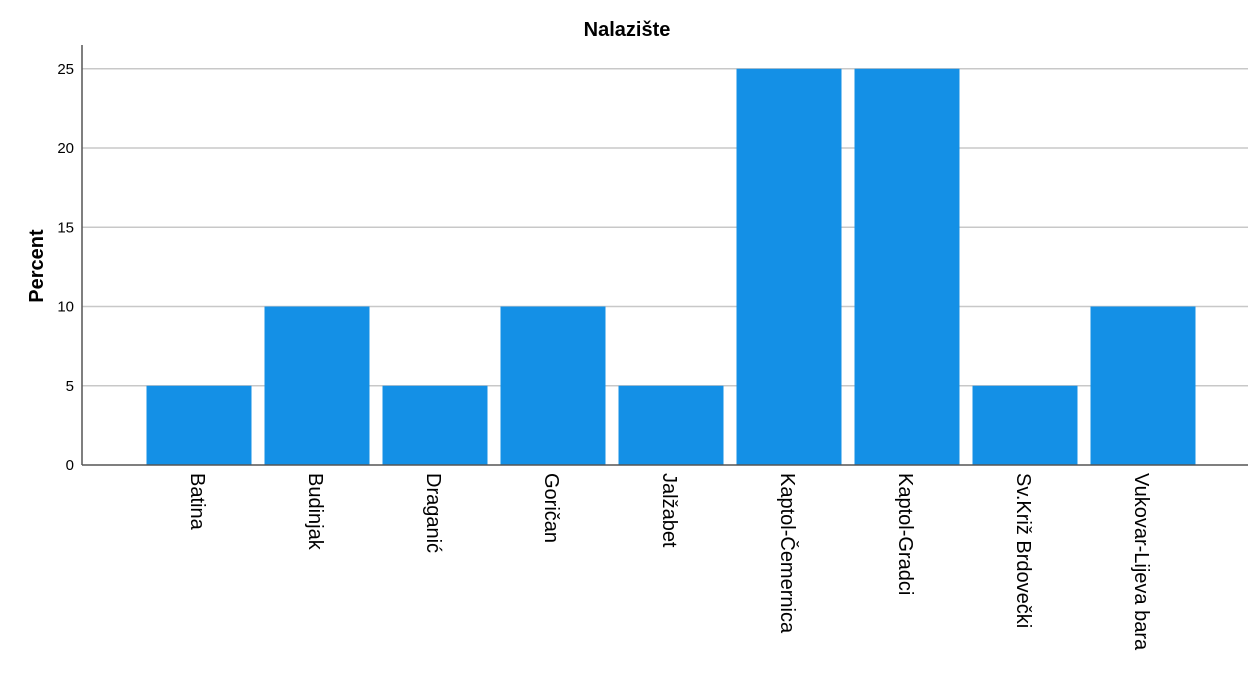 The width and height of the screenshot is (1251, 682). What do you see at coordinates (787, 553) in the screenshot?
I see `x-tick-label: Kaptol-Čemernica` at bounding box center [787, 553].